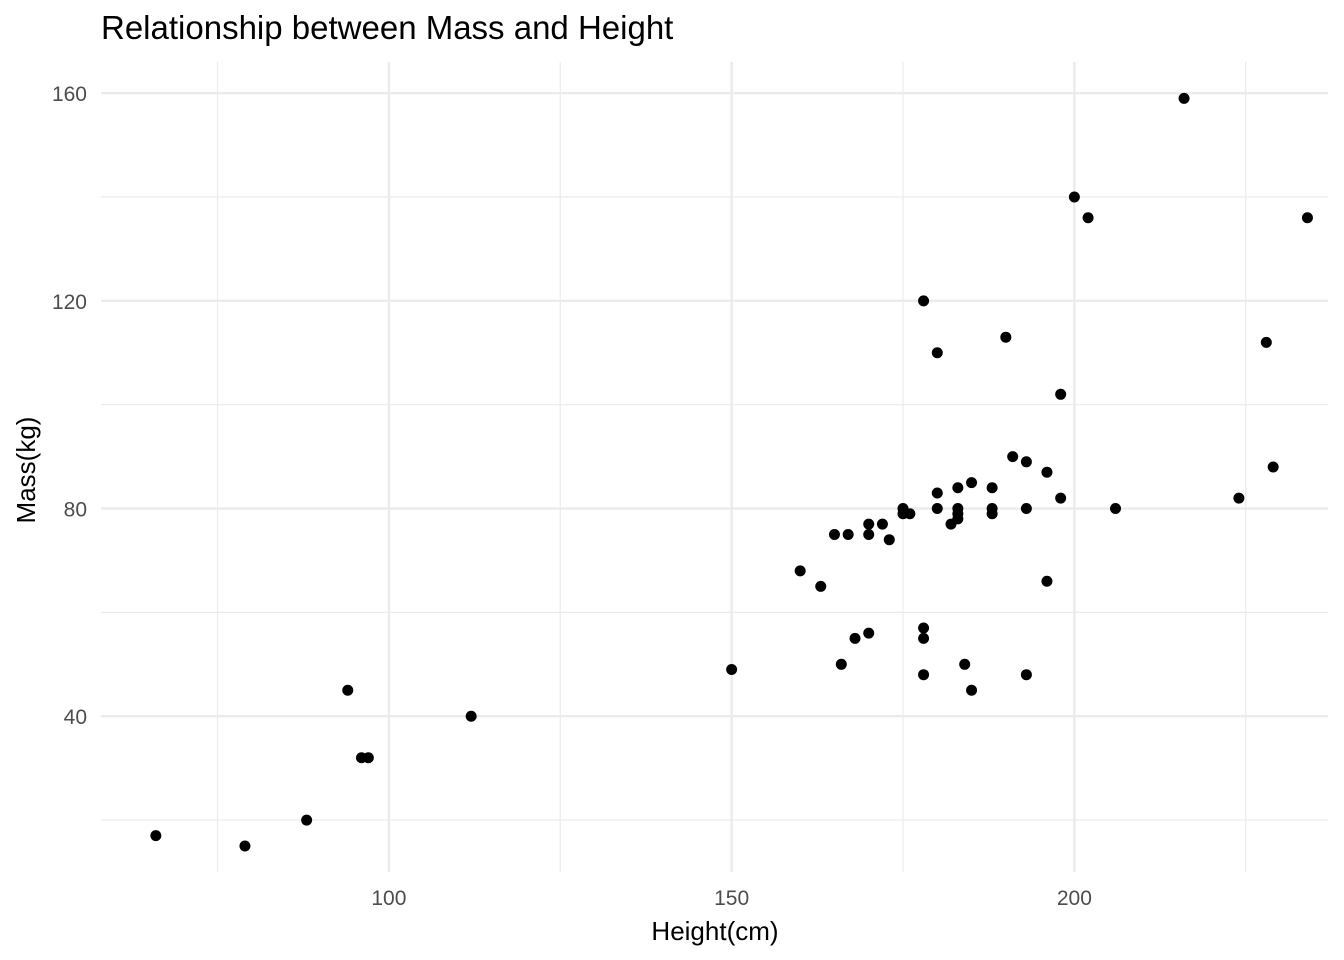 Image resolution: width=1344 pixels, height=960 pixels. What do you see at coordinates (387, 27) in the screenshot?
I see `chart-title: Relationship between Mass and Height` at bounding box center [387, 27].